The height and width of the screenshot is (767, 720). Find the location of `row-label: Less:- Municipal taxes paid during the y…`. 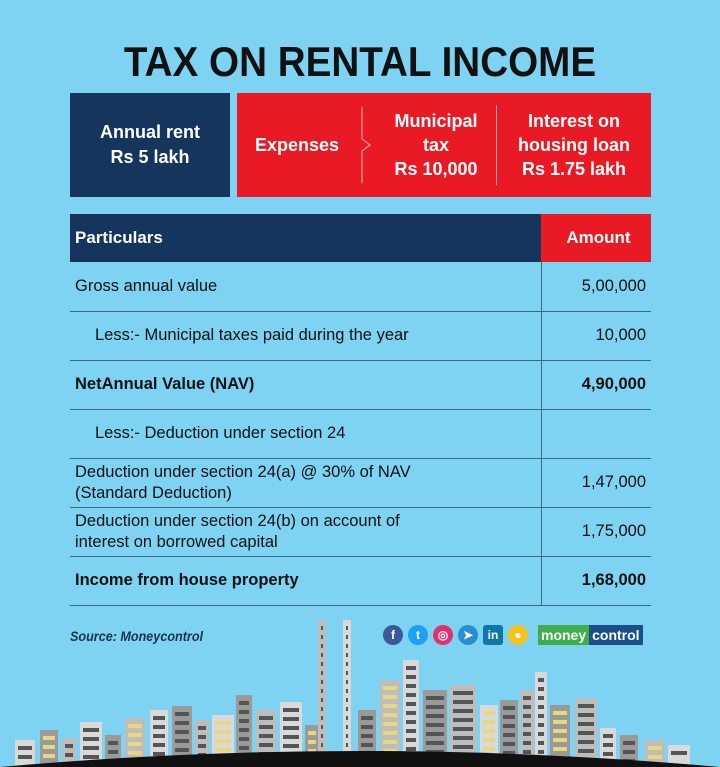

row-label: Less:- Municipal taxes paid during the y… is located at coordinates (305, 336).